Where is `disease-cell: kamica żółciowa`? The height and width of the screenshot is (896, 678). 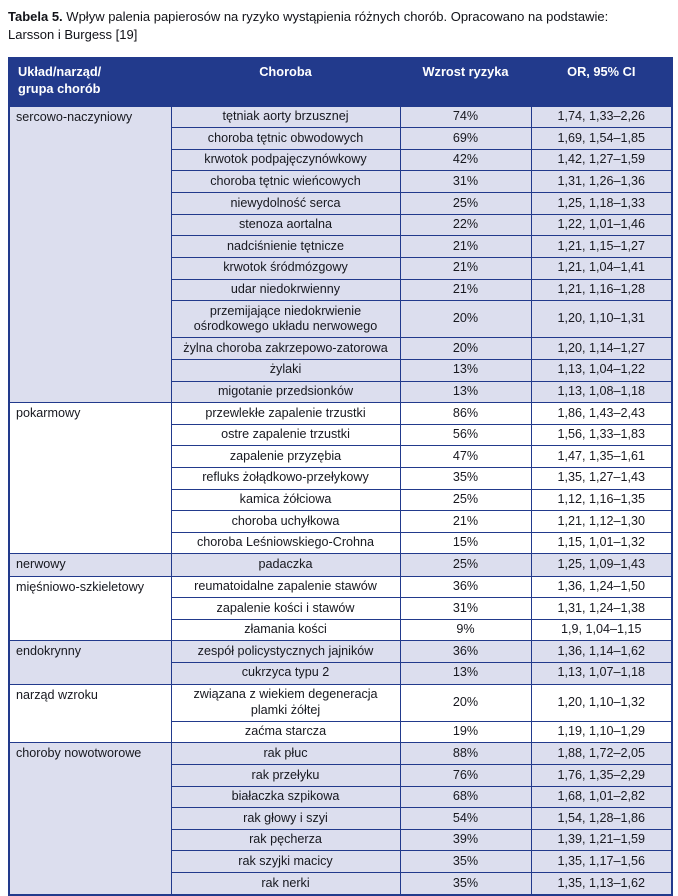 disease-cell: kamica żółciowa is located at coordinates (285, 500).